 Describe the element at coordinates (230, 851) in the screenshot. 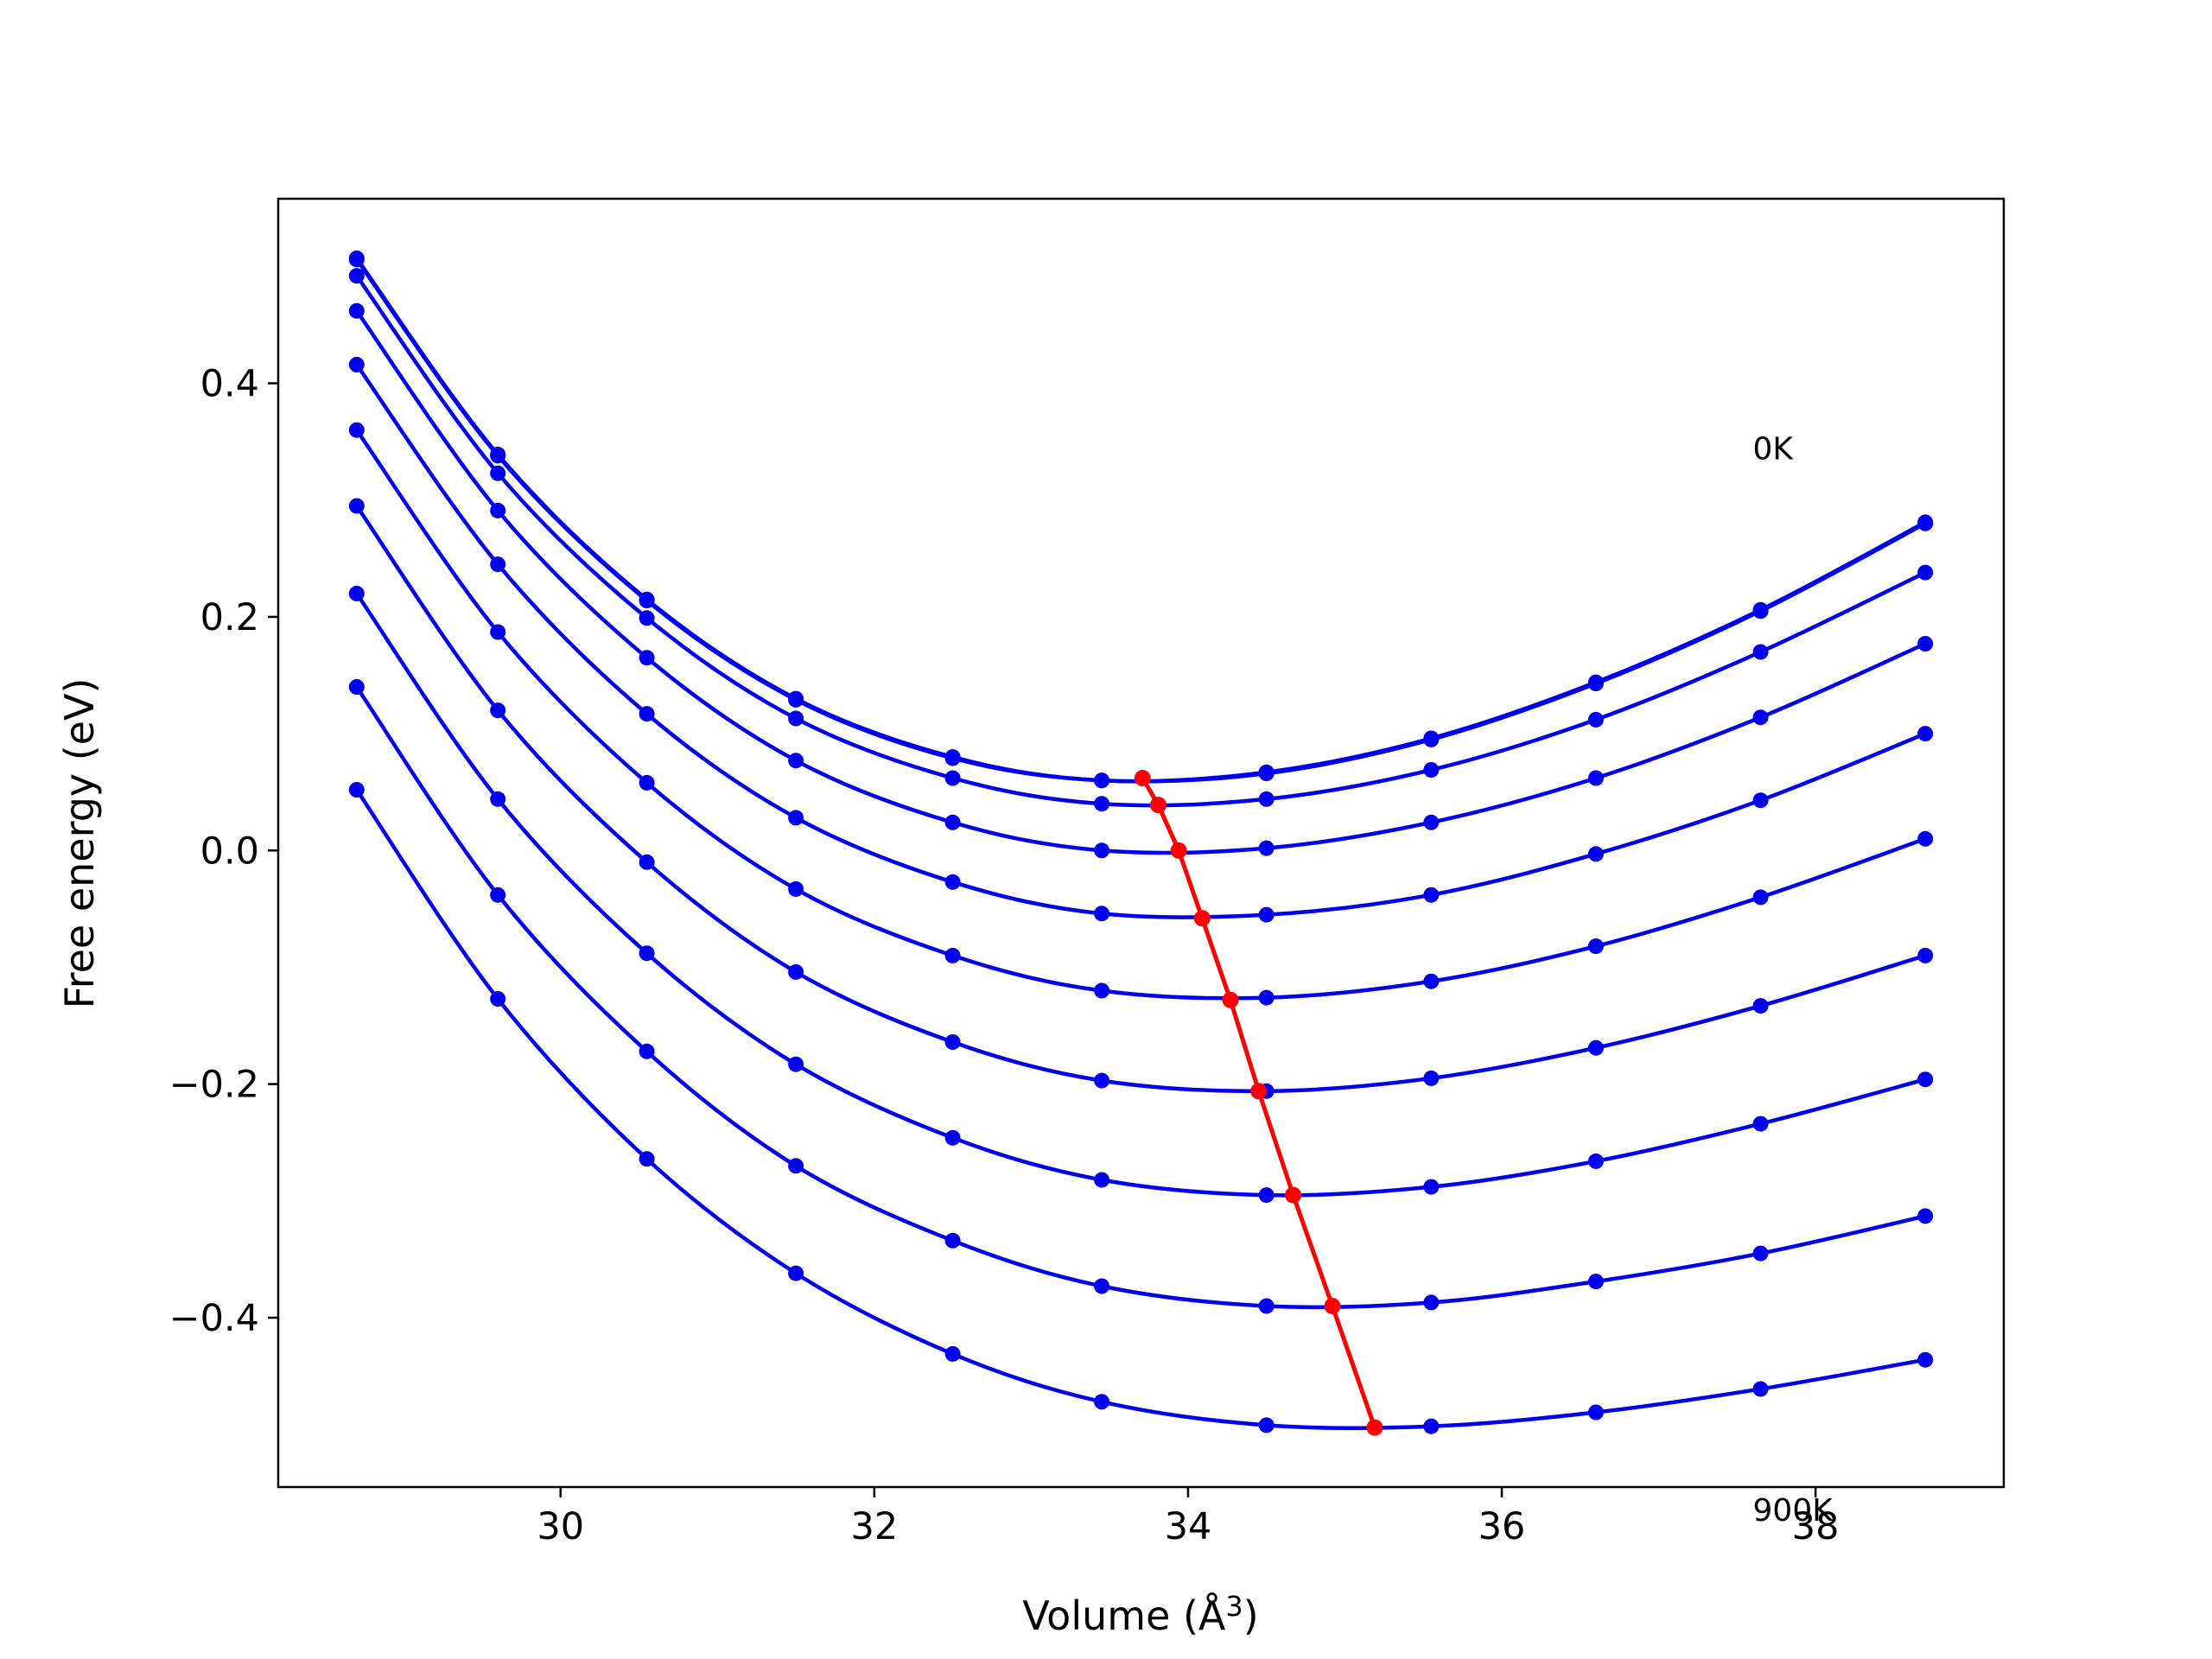

I see `y-tick-label-2: 0.0` at that location.